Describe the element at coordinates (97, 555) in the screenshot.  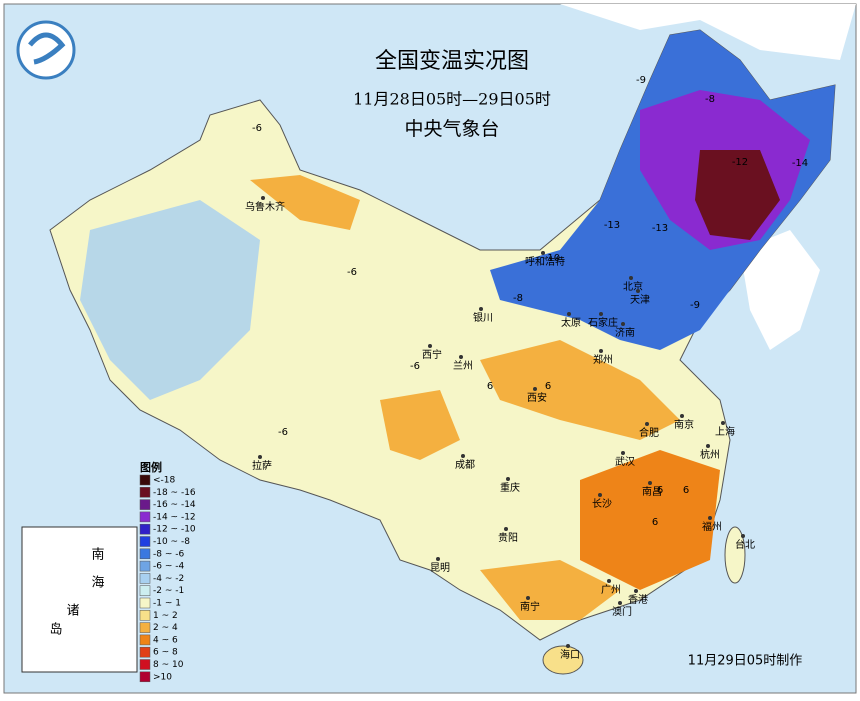
I see `inset-label: 南` at that location.